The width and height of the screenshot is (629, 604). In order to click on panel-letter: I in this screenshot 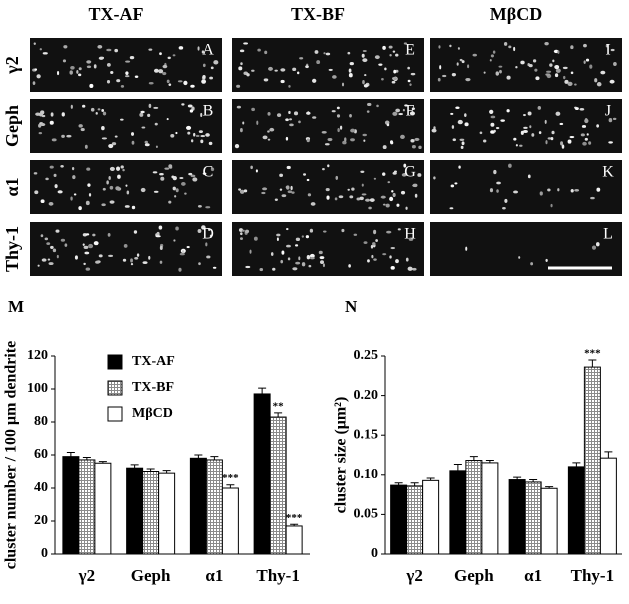, I will do `click(607, 50)`.